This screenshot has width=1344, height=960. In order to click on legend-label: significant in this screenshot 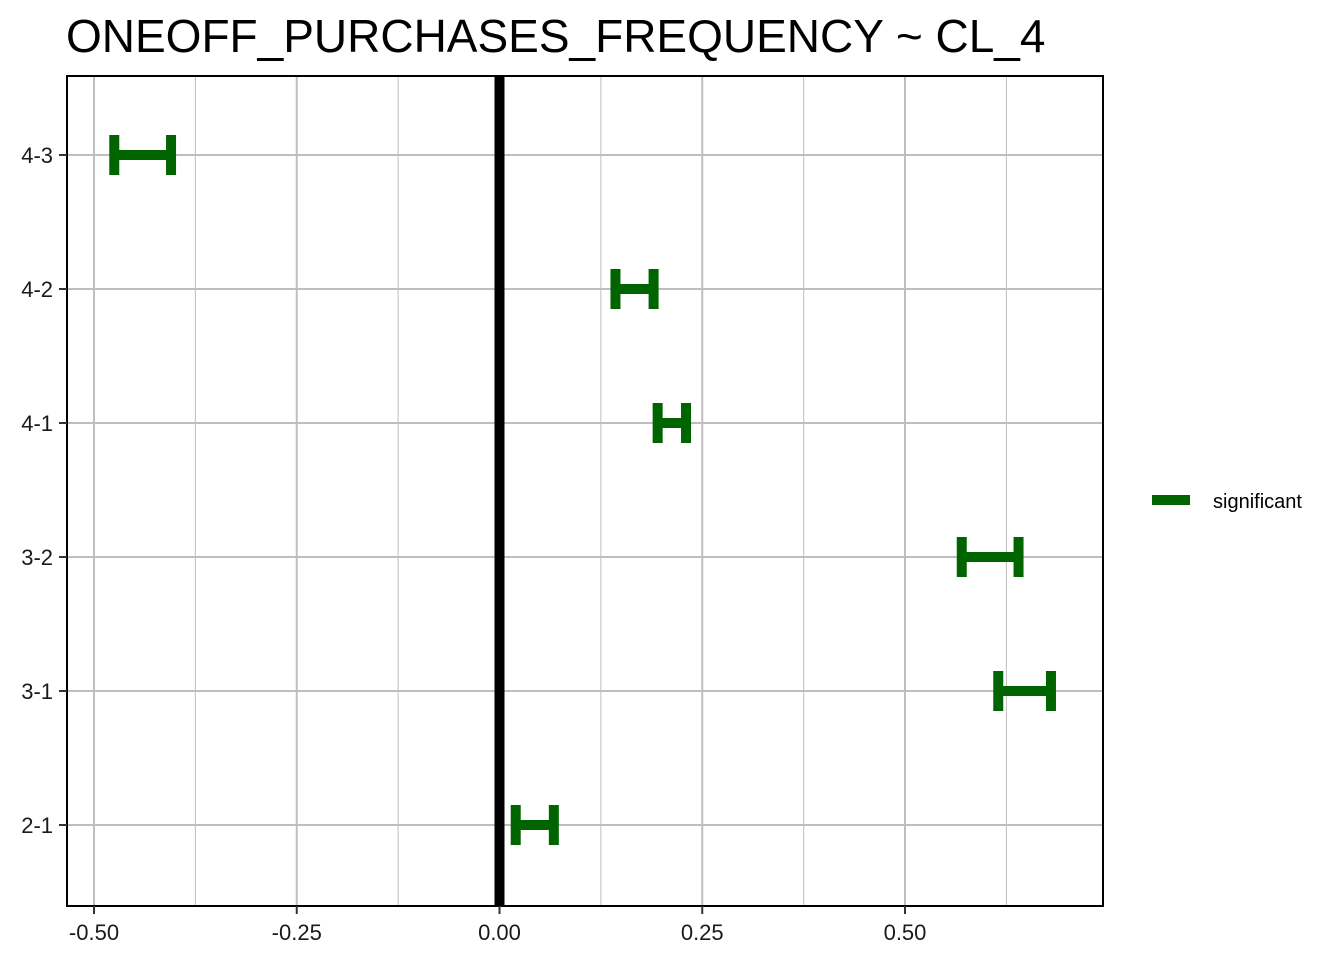, I will do `click(1257, 502)`.